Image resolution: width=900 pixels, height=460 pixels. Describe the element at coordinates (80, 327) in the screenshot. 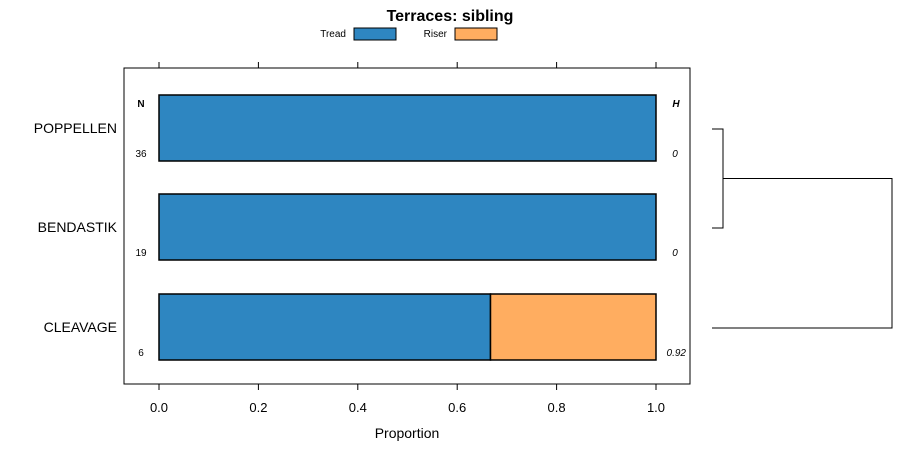

I see `category-label: CLEAVAGE` at that location.